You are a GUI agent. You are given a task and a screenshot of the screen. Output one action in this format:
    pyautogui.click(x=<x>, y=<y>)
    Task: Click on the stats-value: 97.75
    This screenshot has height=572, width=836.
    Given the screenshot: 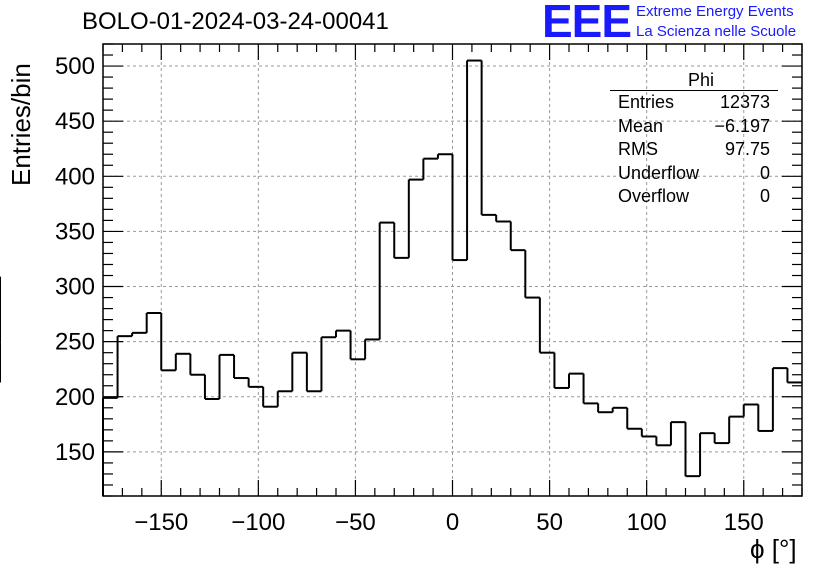 What is the action you would take?
    pyautogui.click(x=747, y=149)
    